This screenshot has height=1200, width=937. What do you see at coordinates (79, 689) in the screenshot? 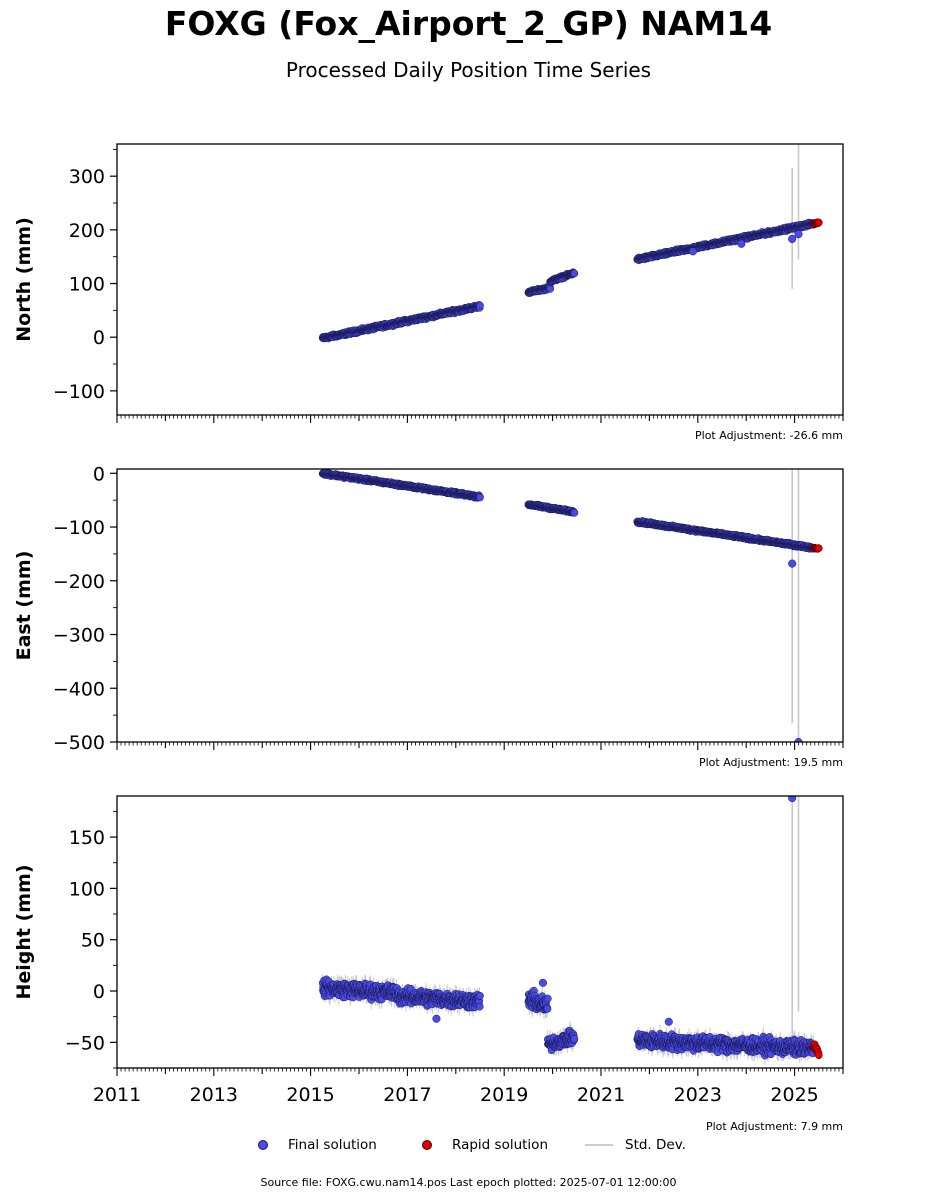
I see `y-tick-label: −400` at bounding box center [79, 689].